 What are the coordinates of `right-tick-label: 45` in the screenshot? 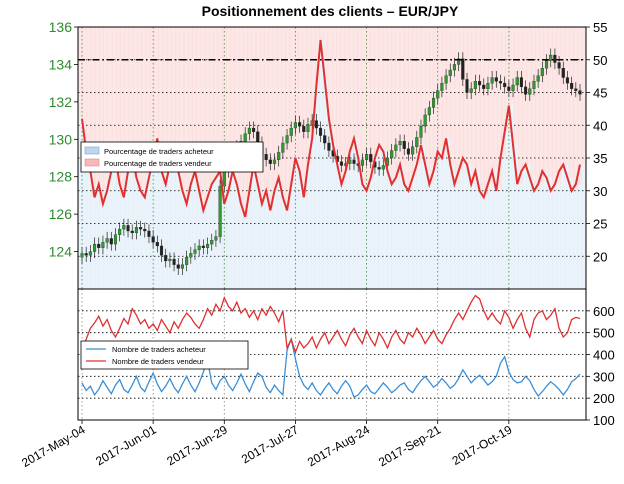 It's located at (600, 93).